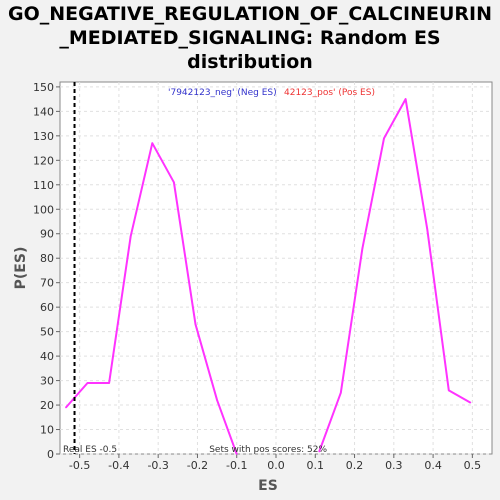 Image resolution: width=500 pixels, height=500 pixels. I want to click on y-tick-label: 110, so click(43, 185).